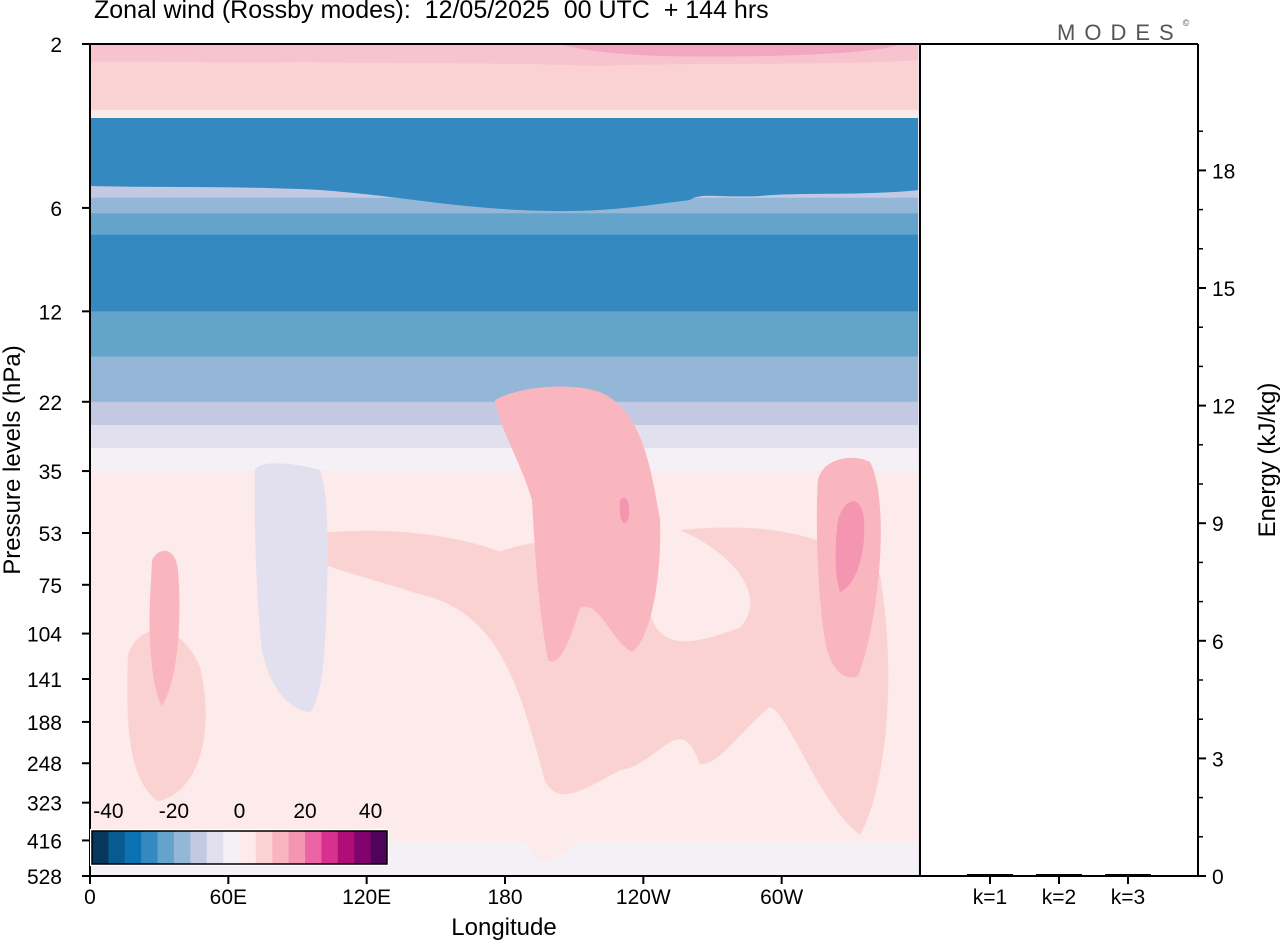 The width and height of the screenshot is (1280, 942). What do you see at coordinates (366, 897) in the screenshot?
I see `x-tick-label: 120E` at bounding box center [366, 897].